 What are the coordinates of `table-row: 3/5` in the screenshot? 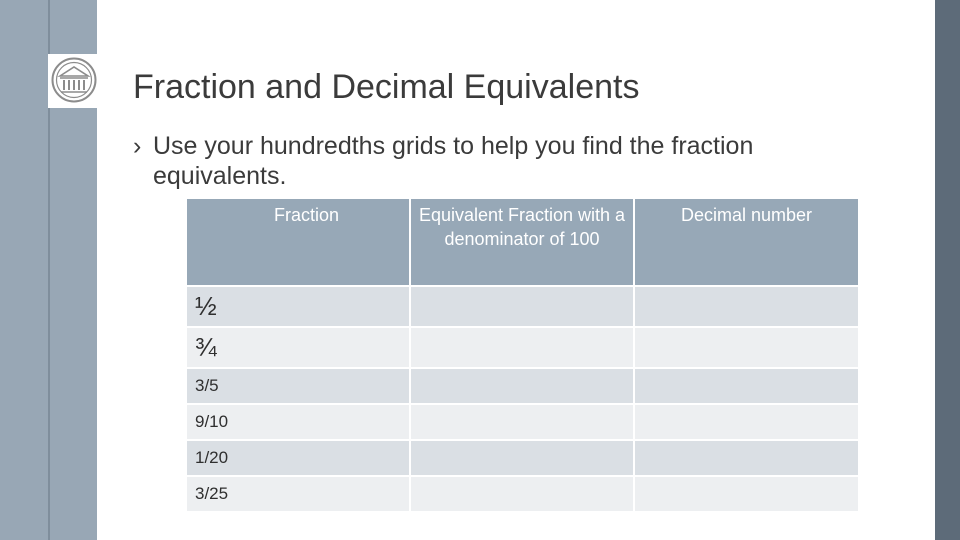 It's located at (522, 386).